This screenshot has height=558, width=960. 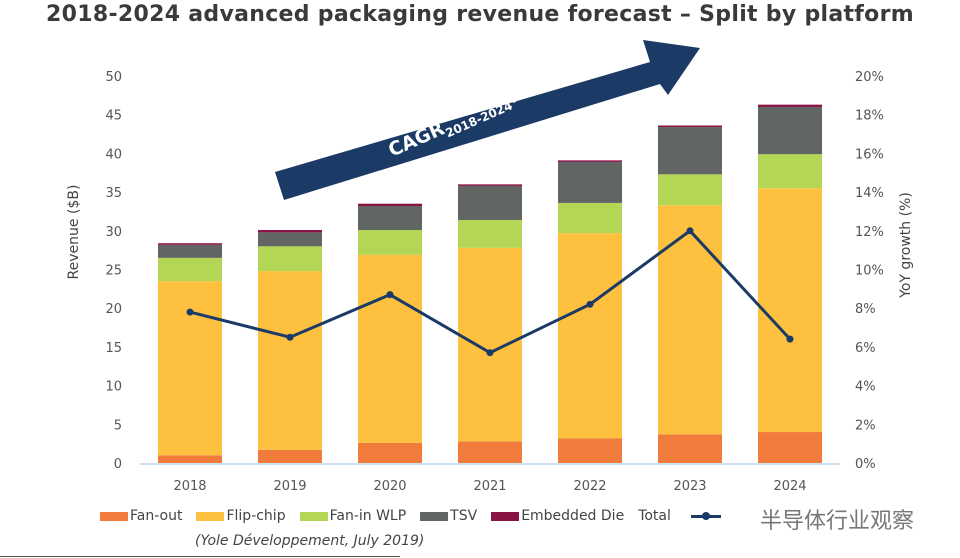 What do you see at coordinates (200, 556) in the screenshot?
I see `divider` at bounding box center [200, 556].